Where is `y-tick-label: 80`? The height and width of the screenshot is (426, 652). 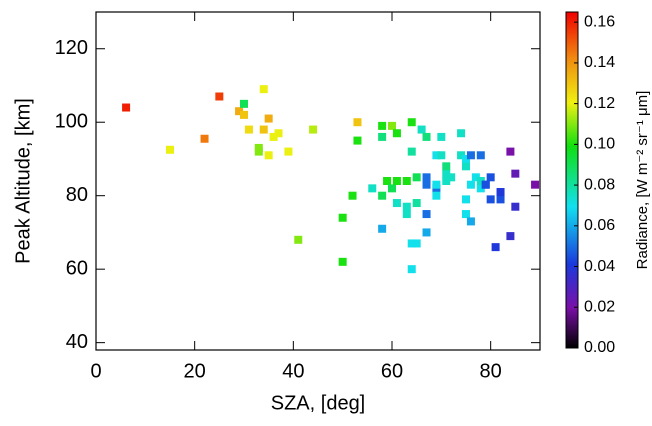
y-tick-label: 80 is located at coordinates (77, 195).